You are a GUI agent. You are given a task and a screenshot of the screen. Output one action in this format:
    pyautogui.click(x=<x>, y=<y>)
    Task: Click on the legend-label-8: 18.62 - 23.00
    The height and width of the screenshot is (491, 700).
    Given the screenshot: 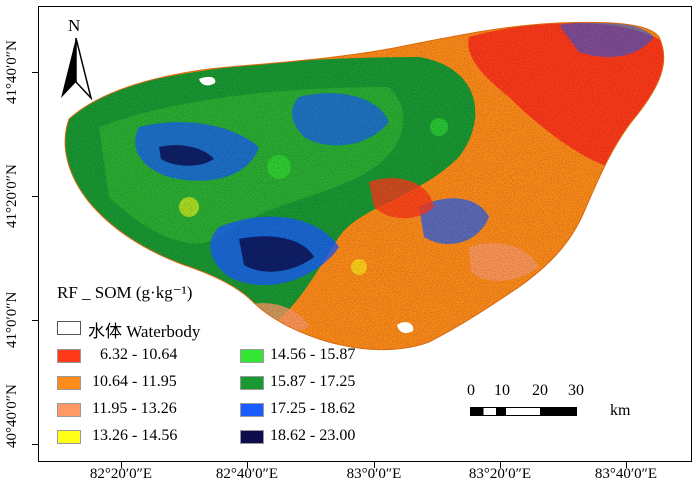 What is the action you would take?
    pyautogui.click(x=313, y=435)
    